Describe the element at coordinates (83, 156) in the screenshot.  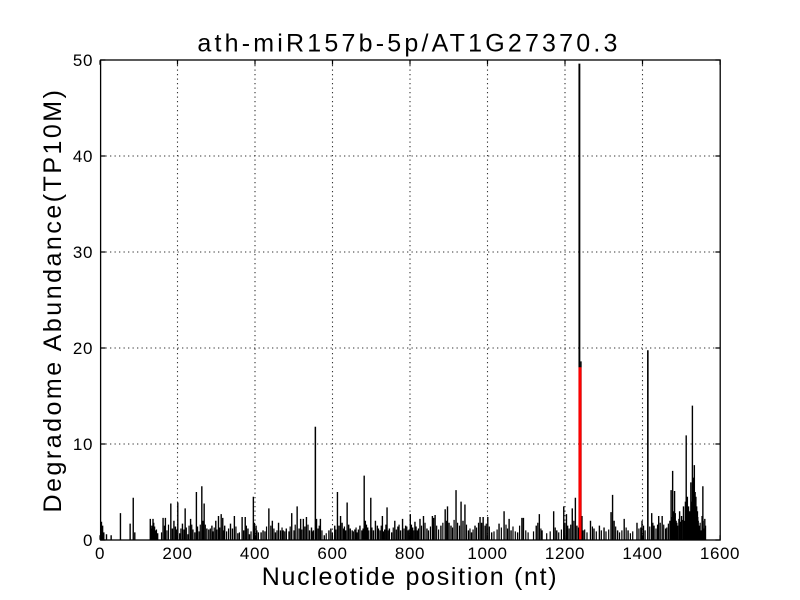
I see `svg-text: 40` at that location.